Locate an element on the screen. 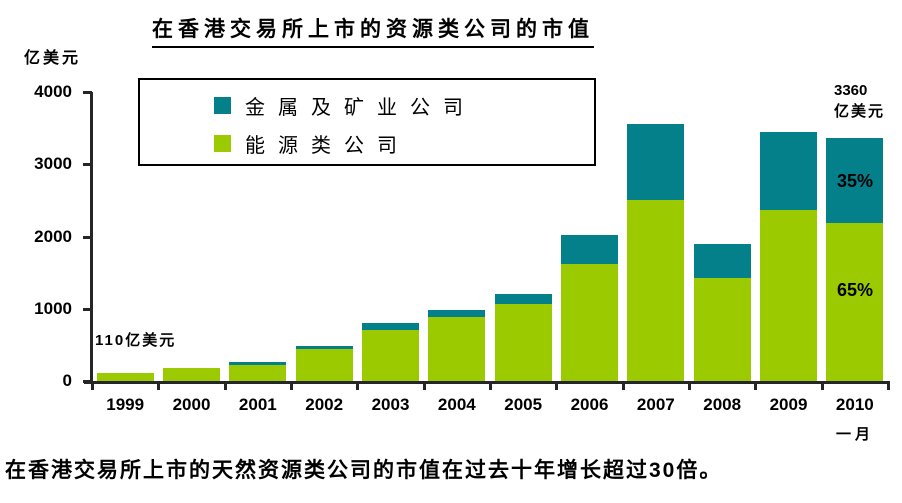 The width and height of the screenshot is (902, 503). bar-2008-metals-segment is located at coordinates (722, 260).